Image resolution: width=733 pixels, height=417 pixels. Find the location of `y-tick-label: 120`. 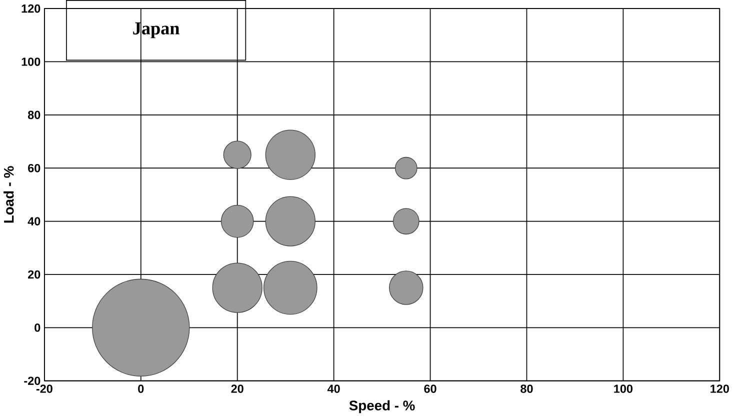

y-tick-label: 120 is located at coordinates (31, 8).